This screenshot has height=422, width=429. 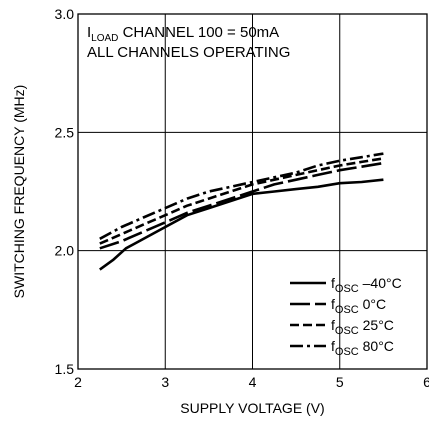 I want to click on y-tick-label: 1.5, so click(x=65, y=369).